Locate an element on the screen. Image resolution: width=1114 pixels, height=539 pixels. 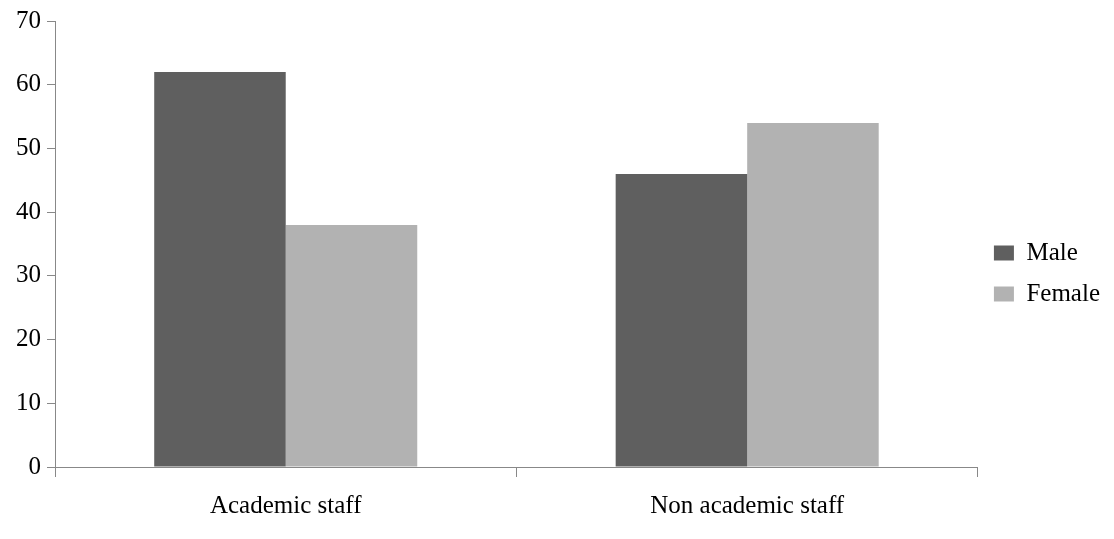
y-tick-label: 10 is located at coordinates (28, 401).